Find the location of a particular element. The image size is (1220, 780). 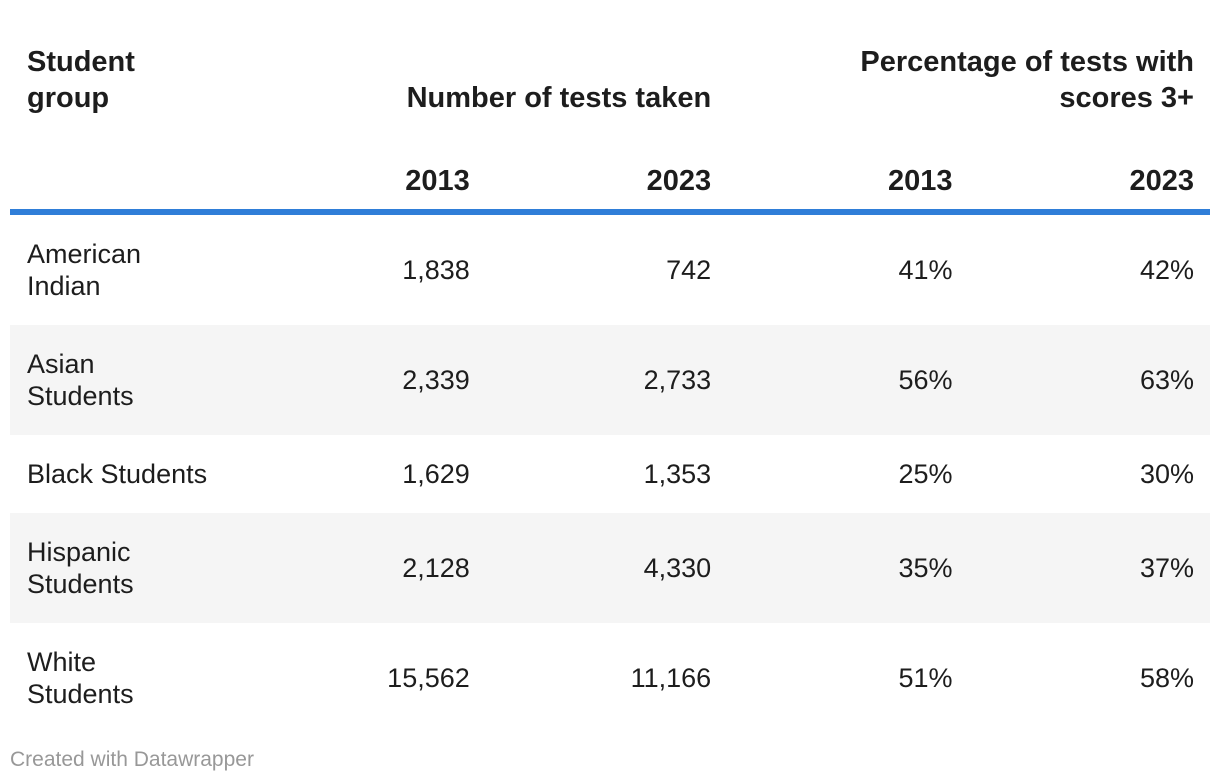

cell-group: American Indian is located at coordinates (127, 268).